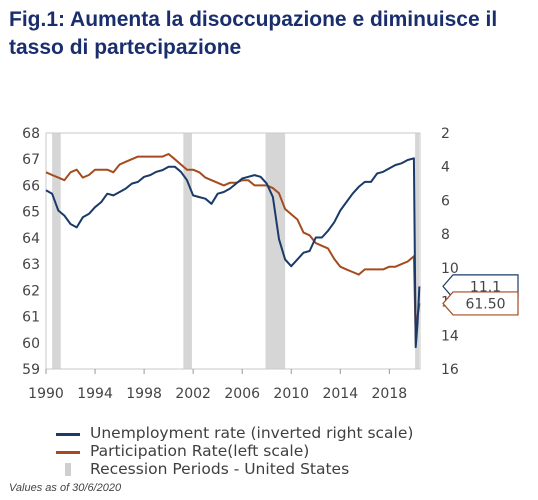 The image size is (538, 500). I want to click on right-tick-label-6: 6, so click(445, 201).